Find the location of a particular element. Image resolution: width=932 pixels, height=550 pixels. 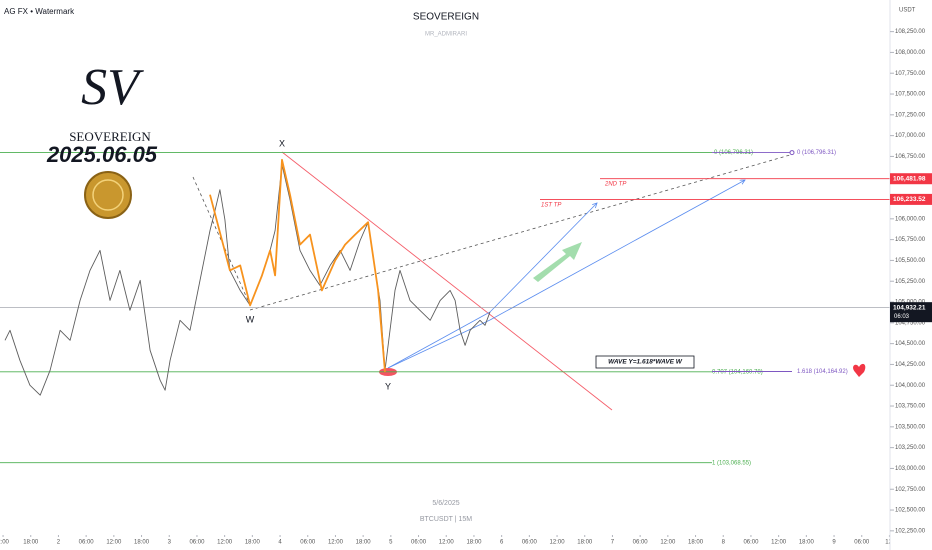

coin-icon-ring is located at coordinates (108, 195).